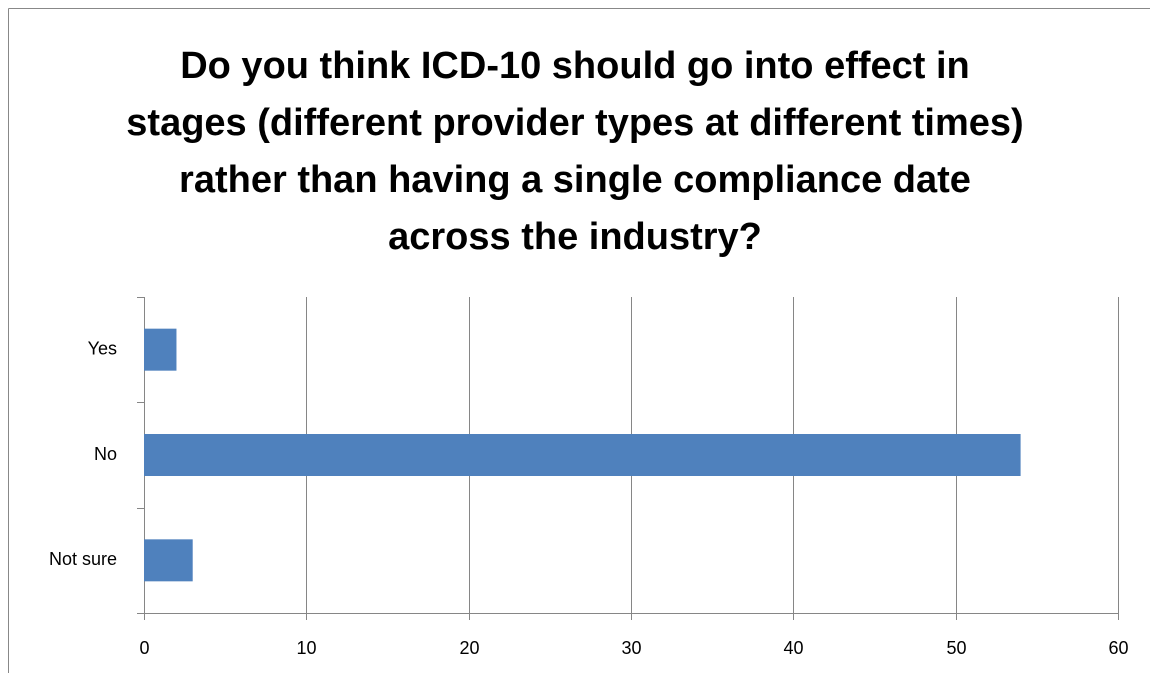 The width and height of the screenshot is (1150, 673). Describe the element at coordinates (956, 648) in the screenshot. I see `x-tick-label: 50` at that location.